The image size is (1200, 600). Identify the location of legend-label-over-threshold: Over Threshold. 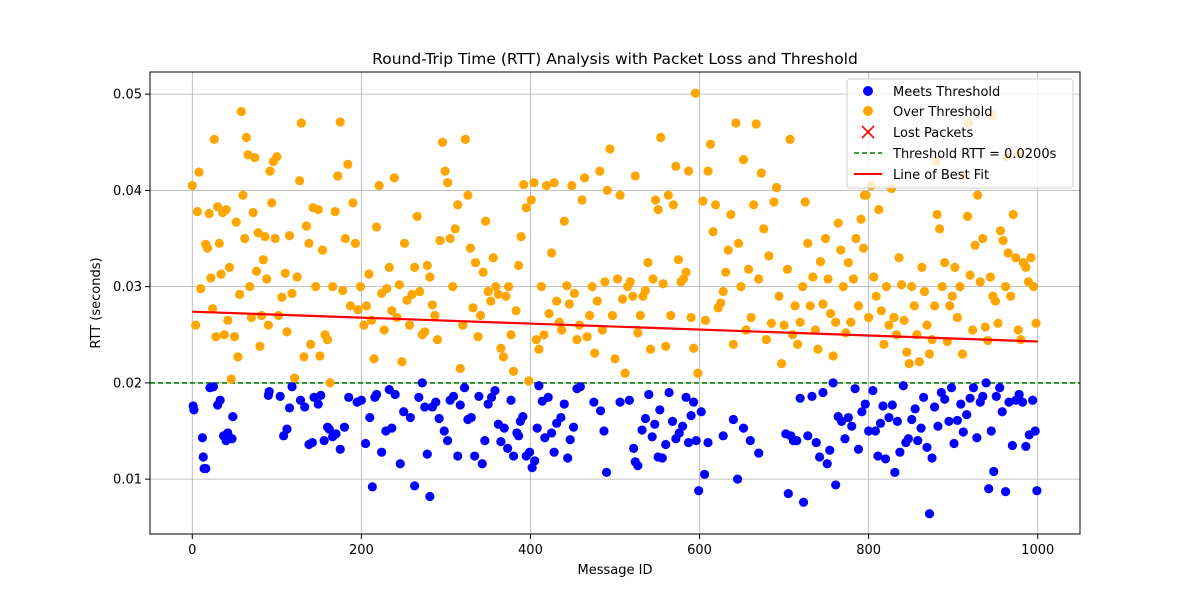
(942, 112).